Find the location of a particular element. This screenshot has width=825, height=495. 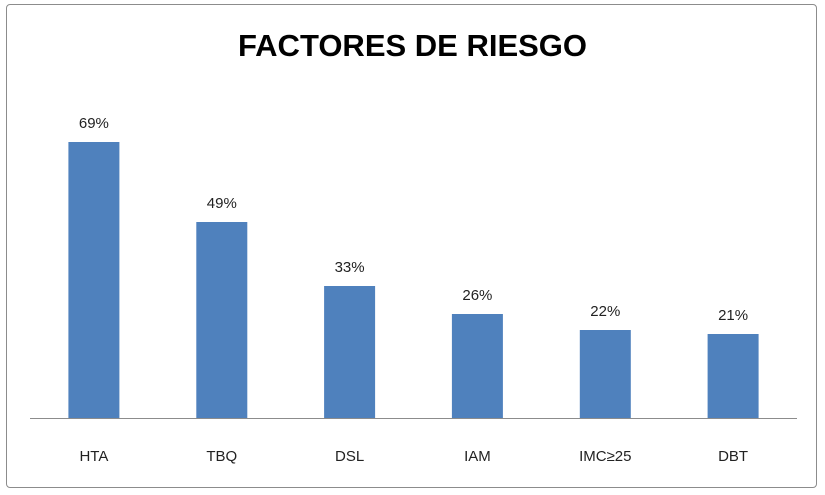

data-label: 69% is located at coordinates (94, 123).